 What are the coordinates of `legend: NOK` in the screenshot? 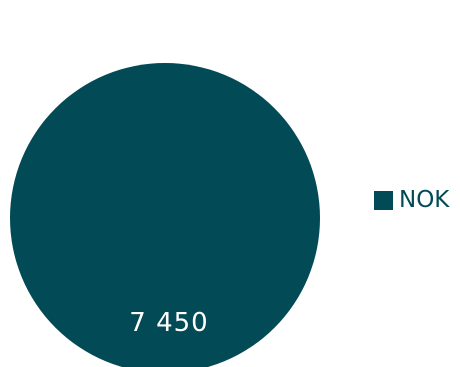 It's located at (411, 200).